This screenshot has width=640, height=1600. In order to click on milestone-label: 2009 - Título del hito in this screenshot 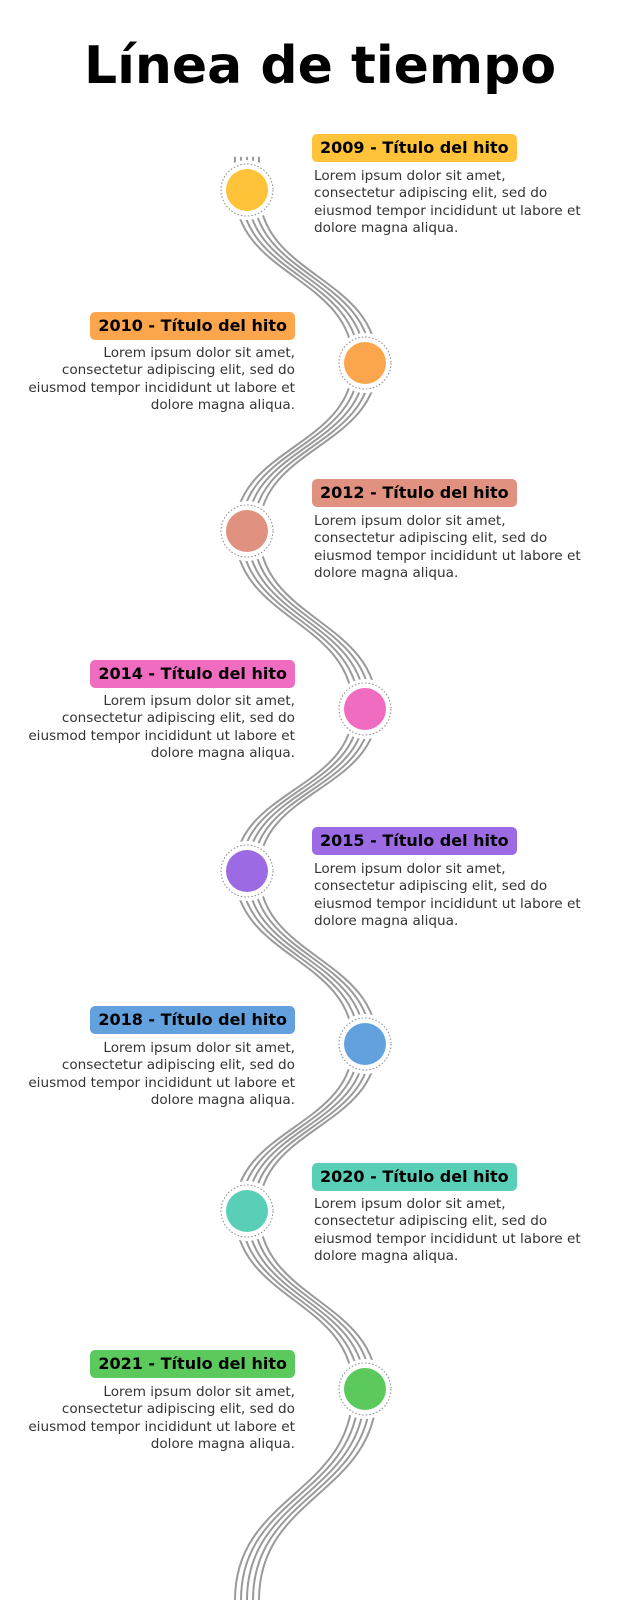, I will do `click(414, 148)`.